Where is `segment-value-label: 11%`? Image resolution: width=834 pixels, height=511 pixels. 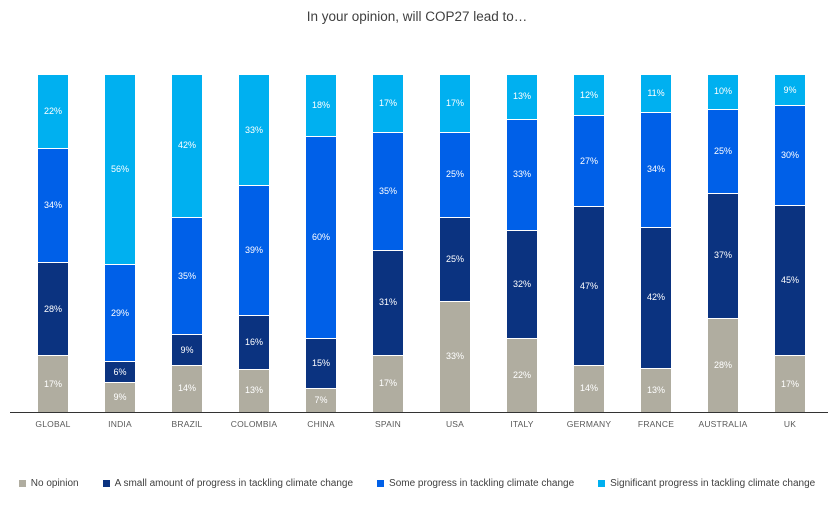
segment-value-label: 11% is located at coordinates (656, 93).